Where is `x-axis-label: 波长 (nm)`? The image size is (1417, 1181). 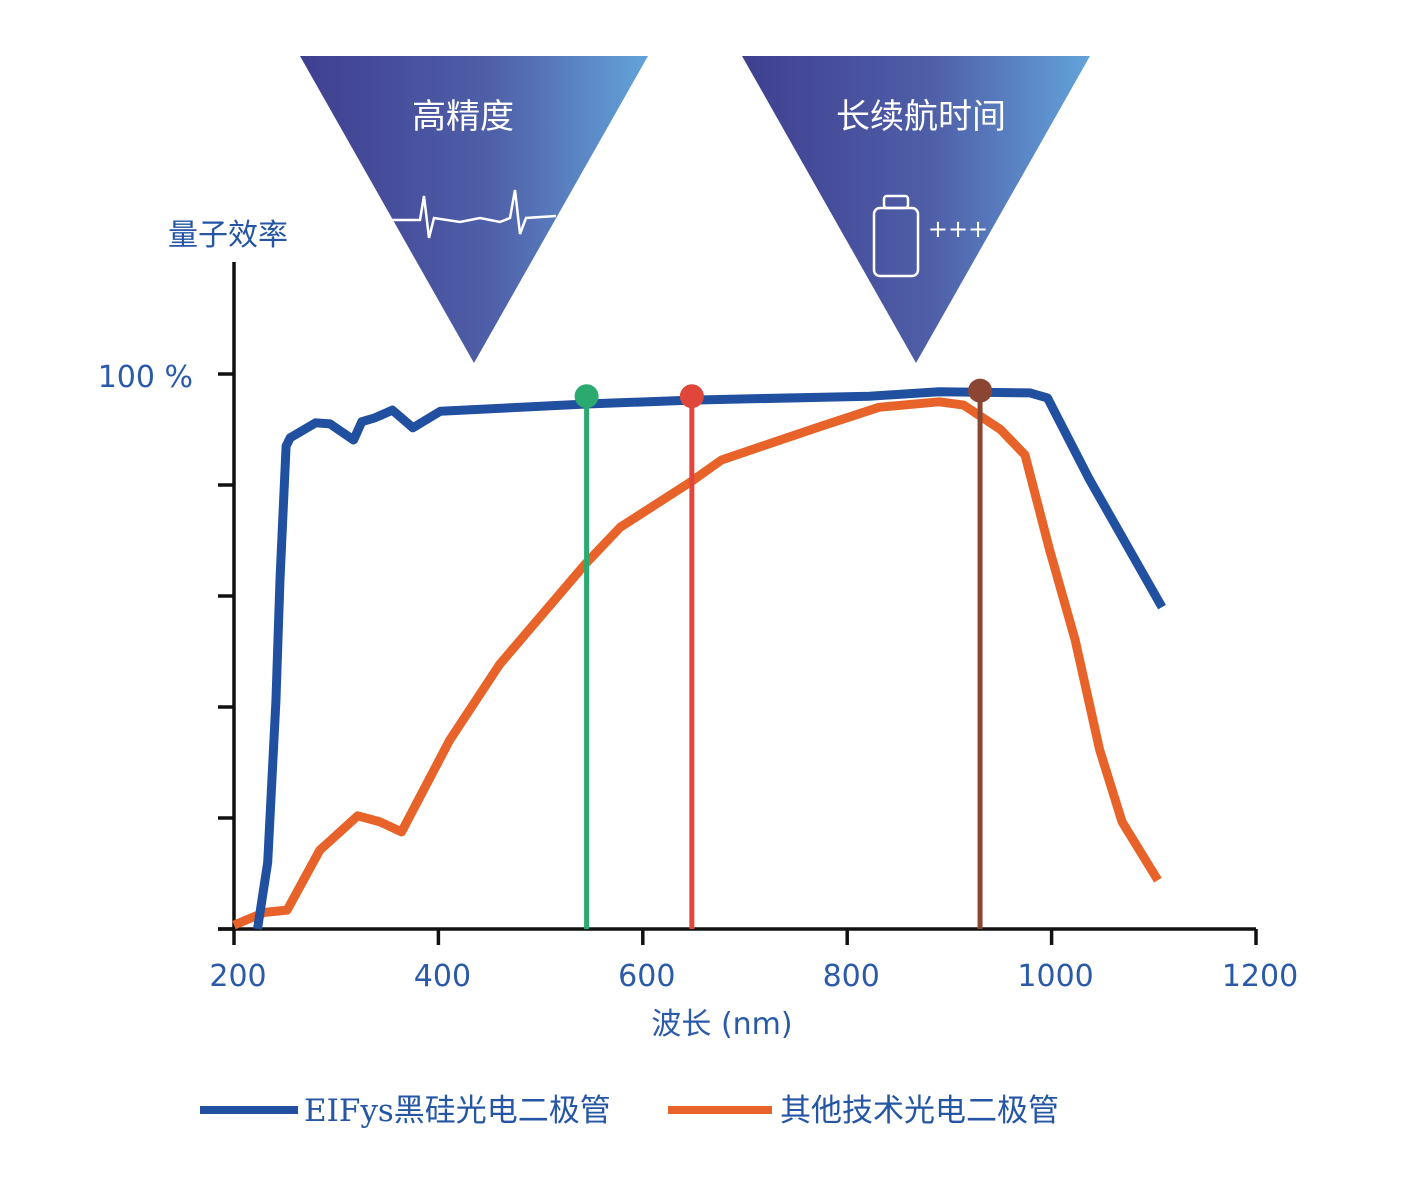
x-axis-label: 波长 (nm) is located at coordinates (721, 1024).